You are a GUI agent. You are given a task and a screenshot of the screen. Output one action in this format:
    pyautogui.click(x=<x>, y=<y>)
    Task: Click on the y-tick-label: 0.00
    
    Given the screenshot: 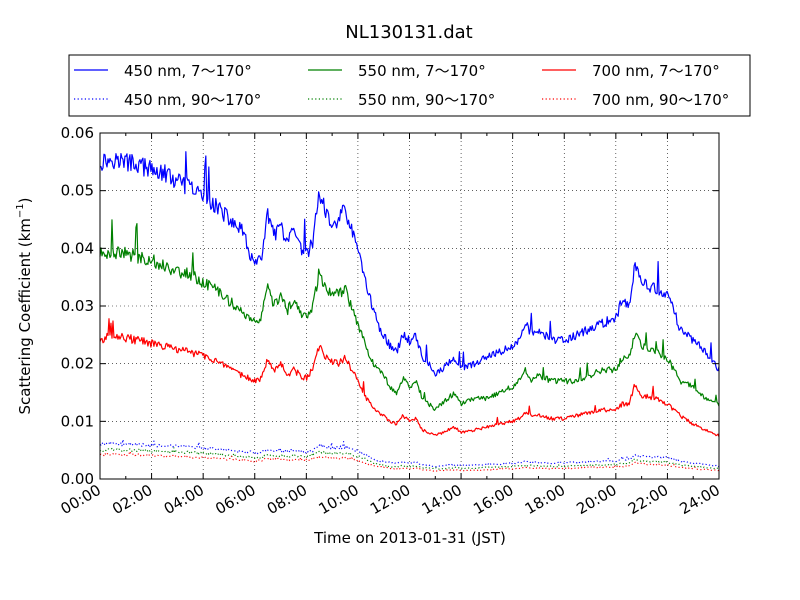 What is the action you would take?
    pyautogui.click(x=77, y=479)
    